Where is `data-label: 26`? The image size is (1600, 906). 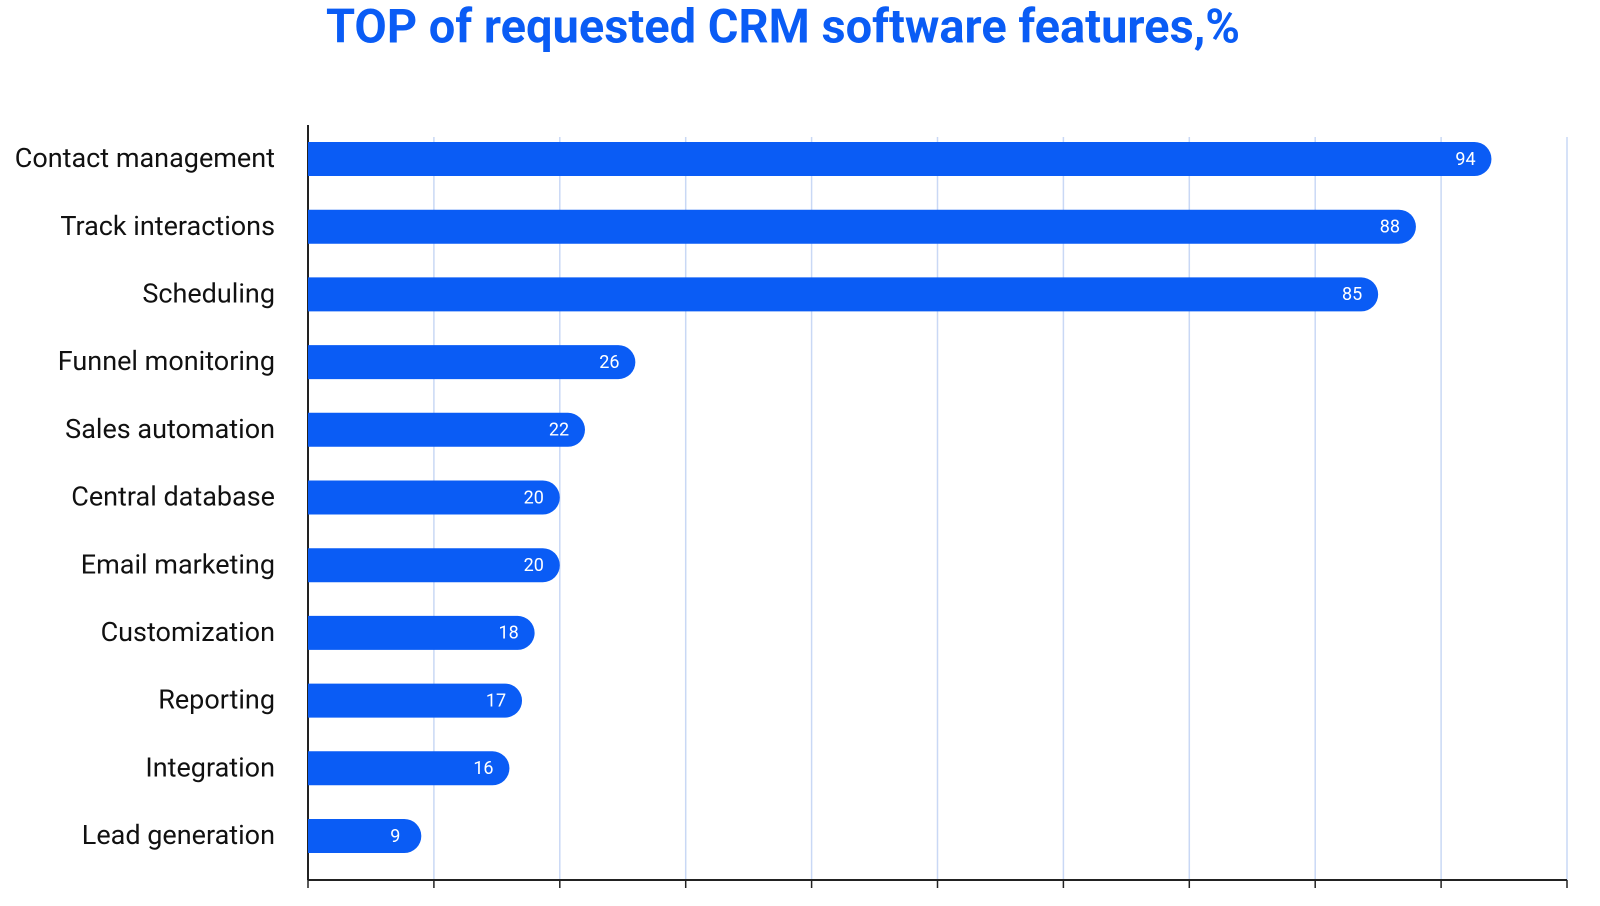
data-label: 26 is located at coordinates (609, 362).